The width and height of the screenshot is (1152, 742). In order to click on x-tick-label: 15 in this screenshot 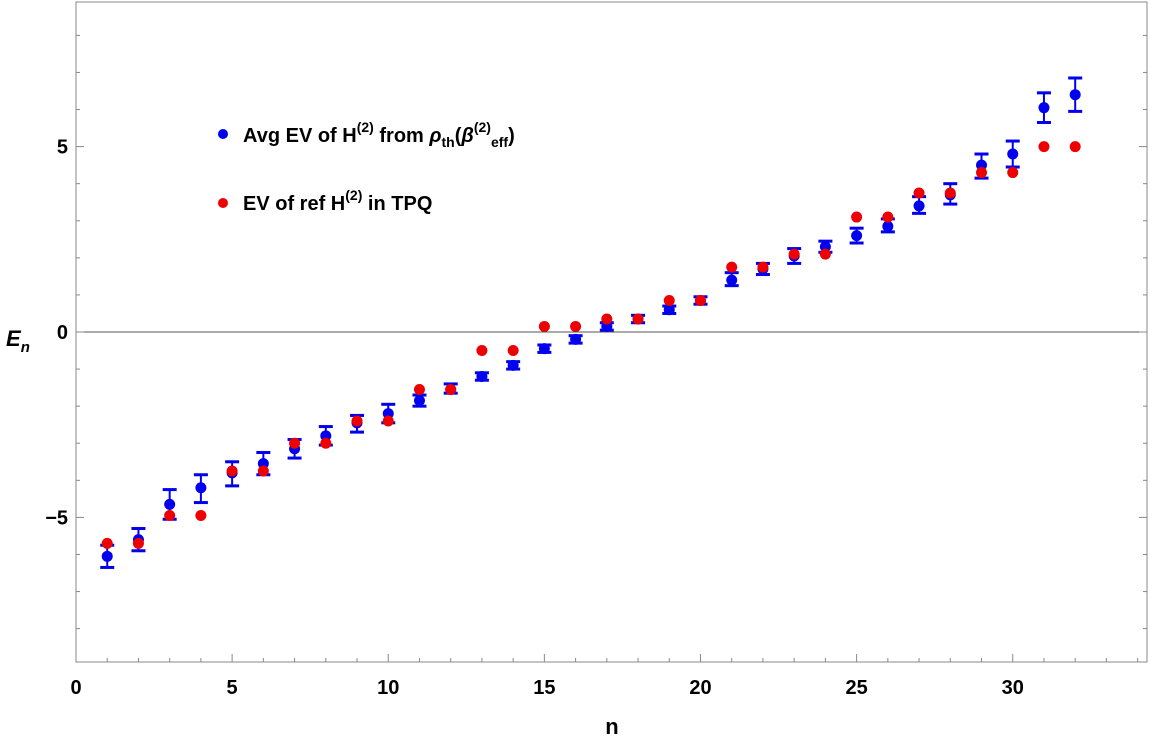, I will do `click(544, 688)`.